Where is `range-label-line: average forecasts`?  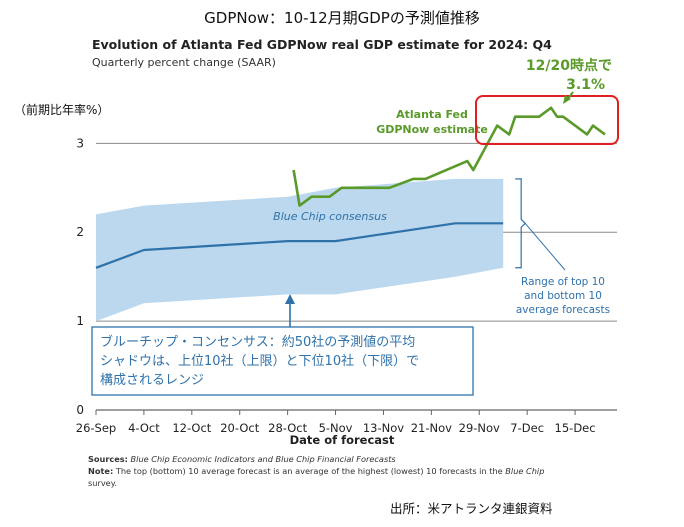
range-label-line: average forecasts is located at coordinates (563, 310).